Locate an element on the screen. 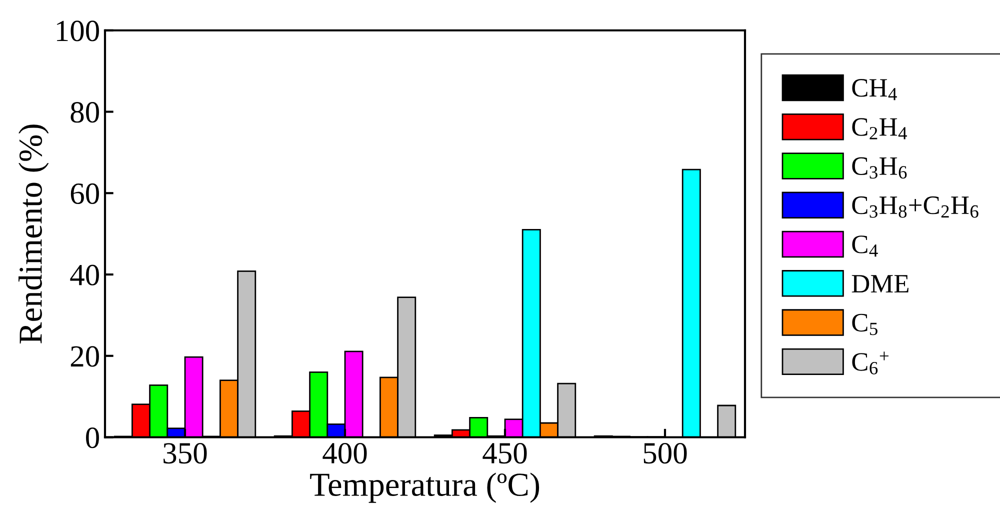 This screenshot has height=515, width=1000. legend-label: C$_{2}$H$_{4}$ is located at coordinates (879, 129).